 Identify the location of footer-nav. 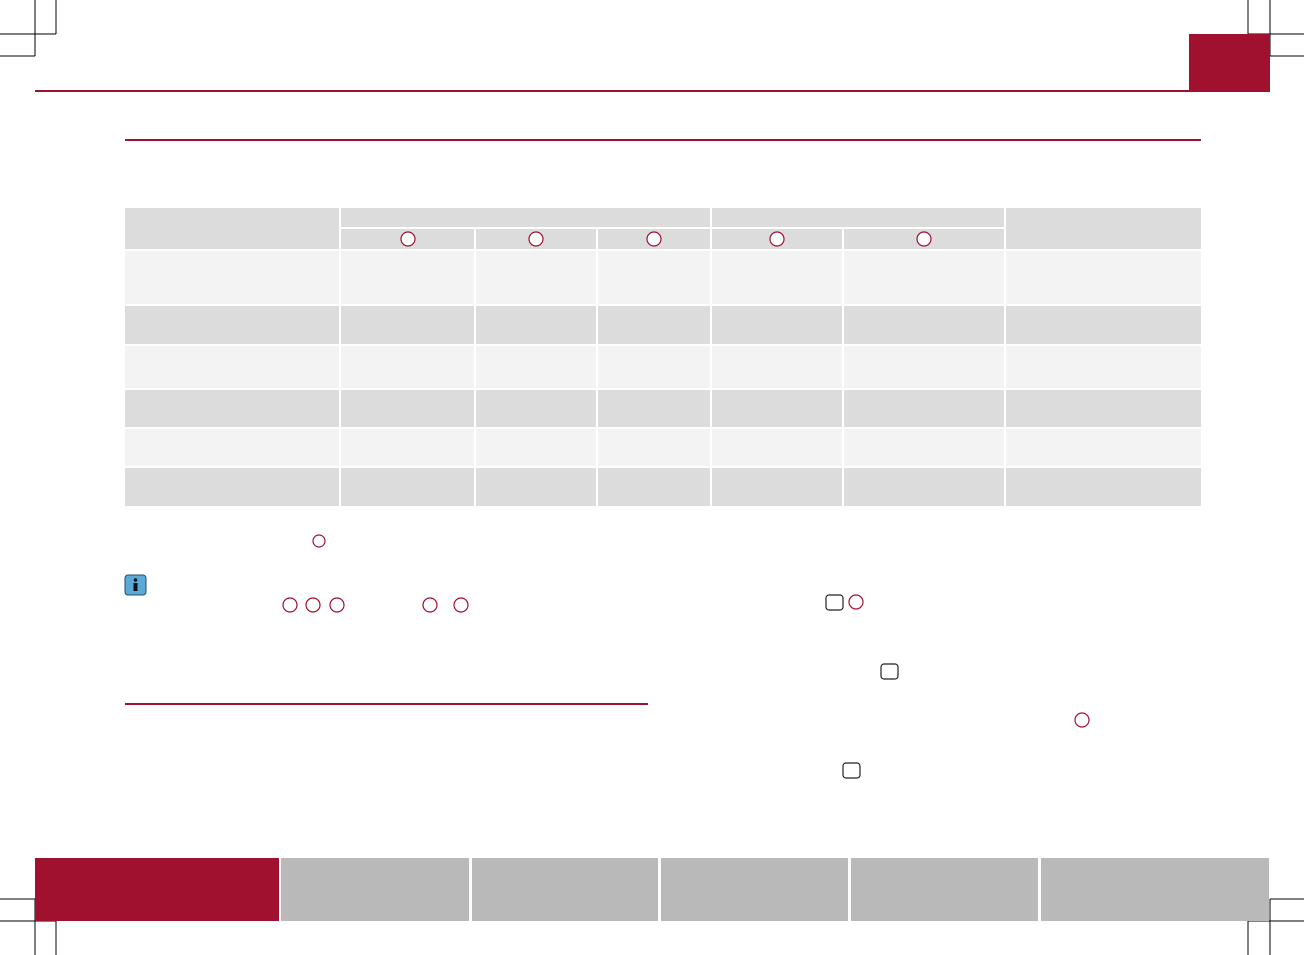
(652, 889).